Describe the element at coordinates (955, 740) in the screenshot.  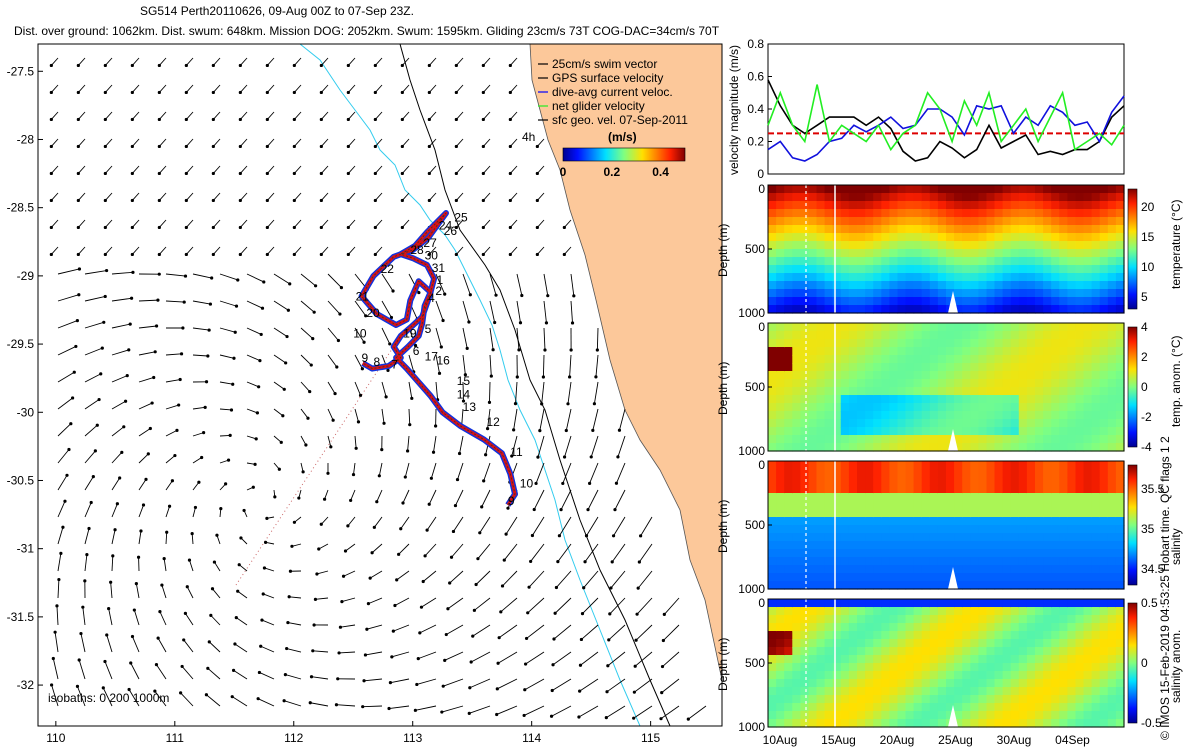
I see `date-tick: 25Aug` at that location.